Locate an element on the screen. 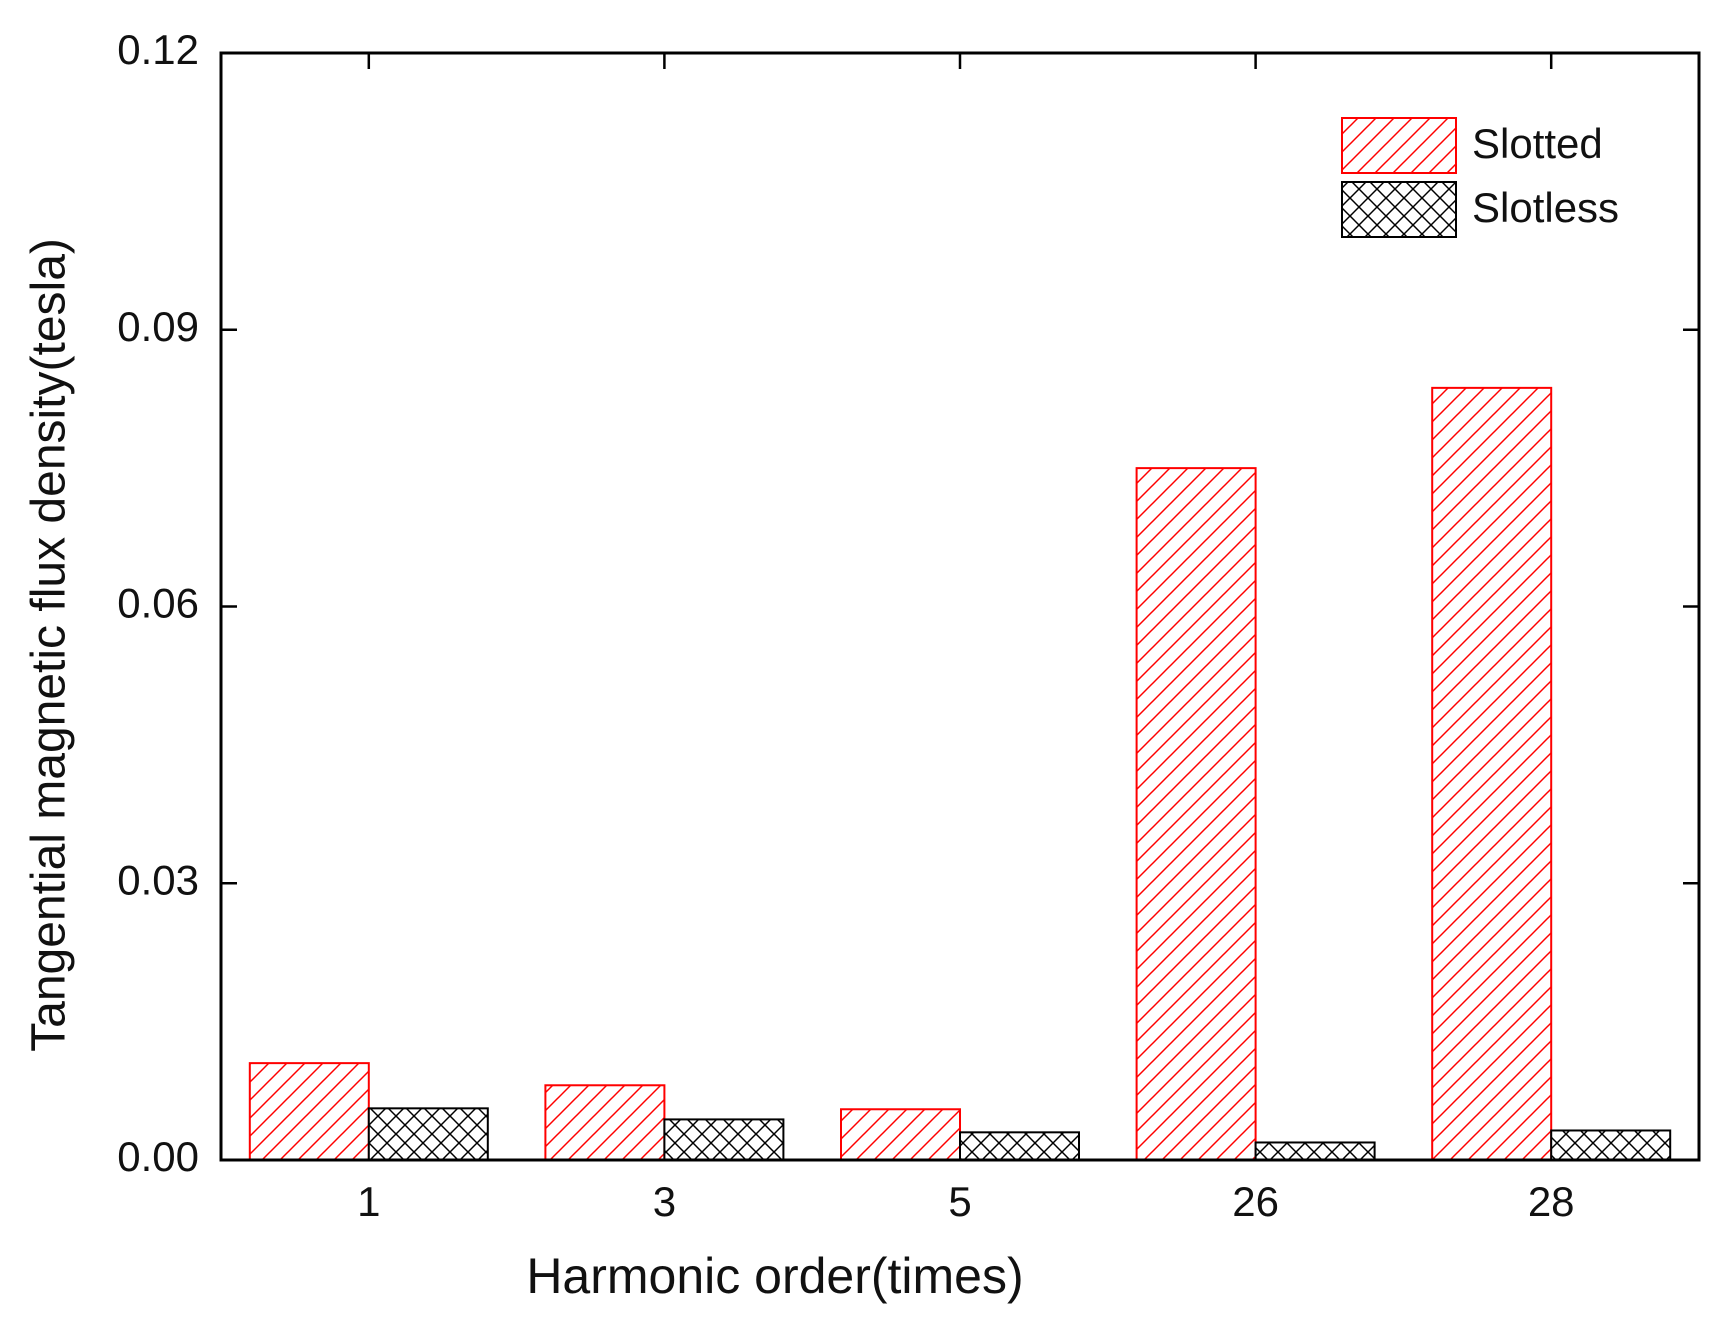  y-tick-label: 0.06 is located at coordinates (158, 603).